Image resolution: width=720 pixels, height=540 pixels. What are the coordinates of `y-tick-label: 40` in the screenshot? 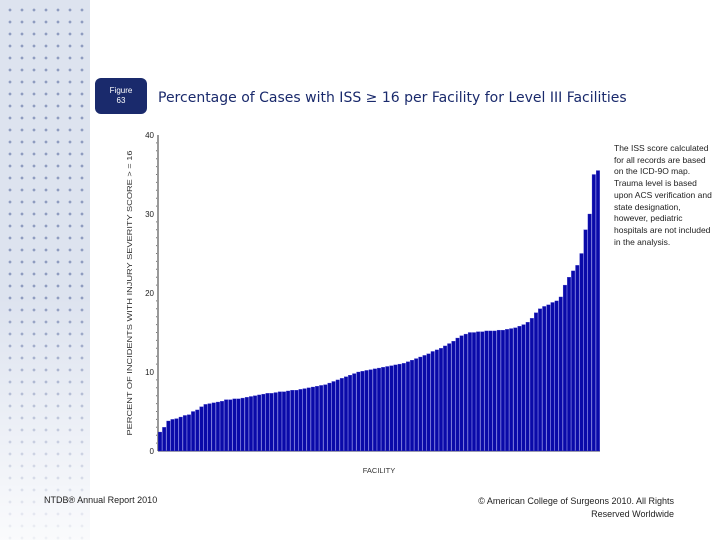 It's located at (149, 135).